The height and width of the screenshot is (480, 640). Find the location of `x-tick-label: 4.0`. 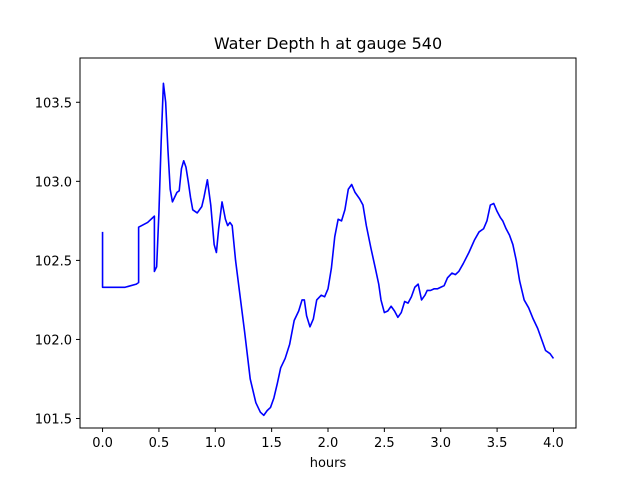

x-tick-label: 4.0 is located at coordinates (553, 443).